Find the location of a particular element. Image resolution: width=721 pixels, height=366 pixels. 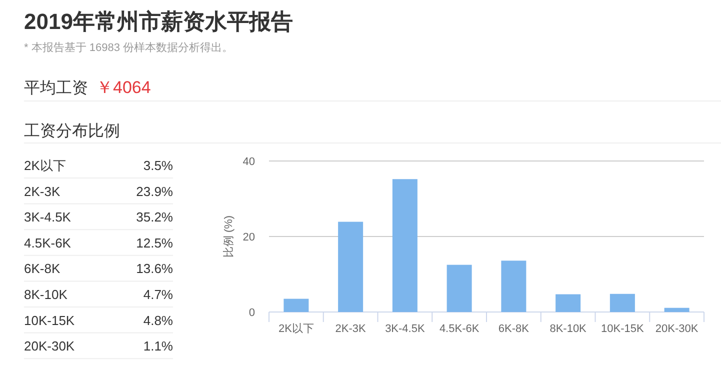

y-tick-label: 40 is located at coordinates (248, 162).